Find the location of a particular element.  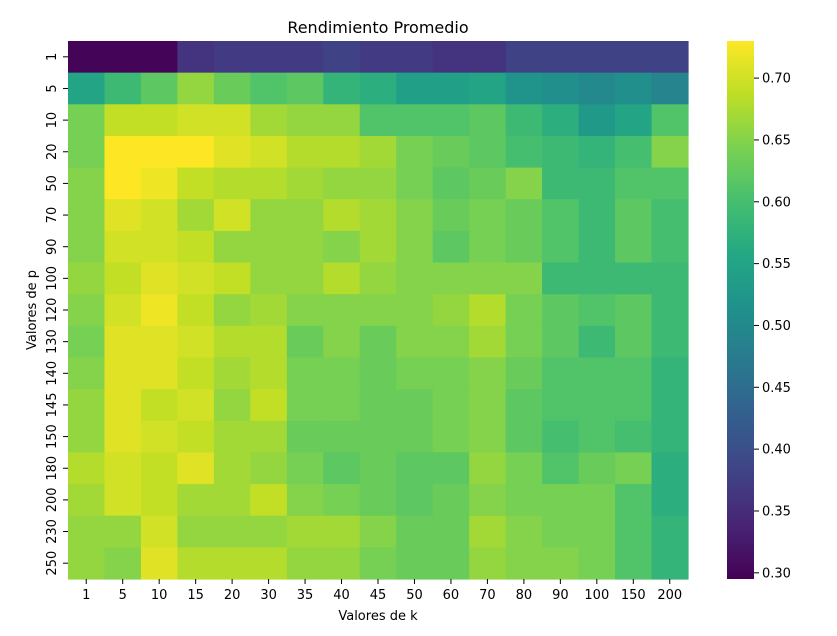

y-tick-label: 1 is located at coordinates (52, 57).